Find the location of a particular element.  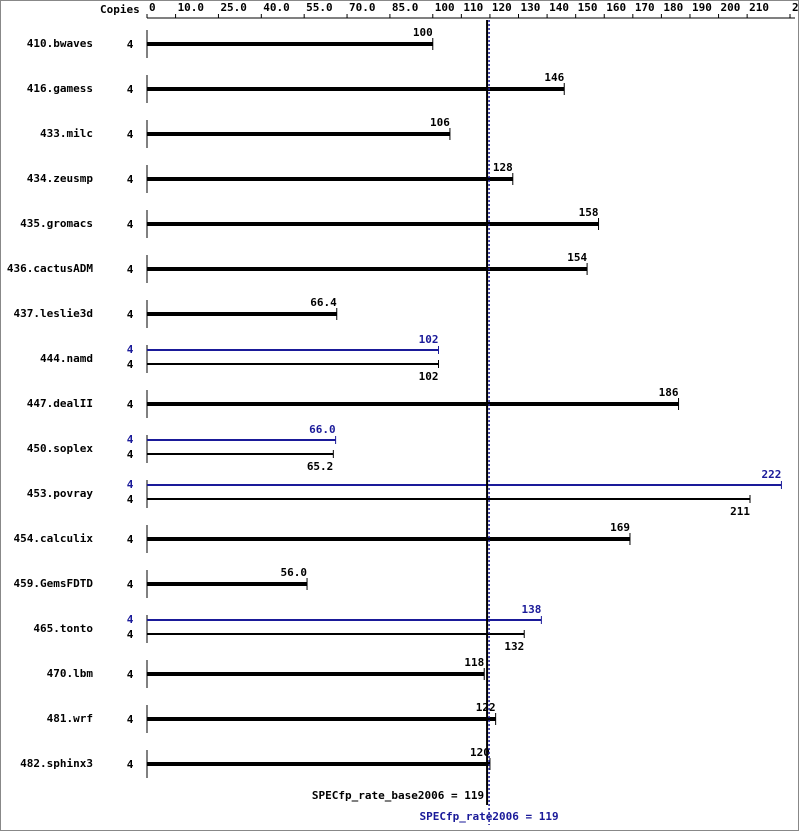

x-tick-label: 200 is located at coordinates (731, 7).